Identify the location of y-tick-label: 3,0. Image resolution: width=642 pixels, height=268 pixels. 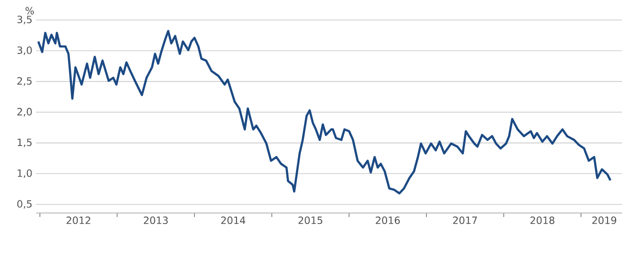
(24, 51).